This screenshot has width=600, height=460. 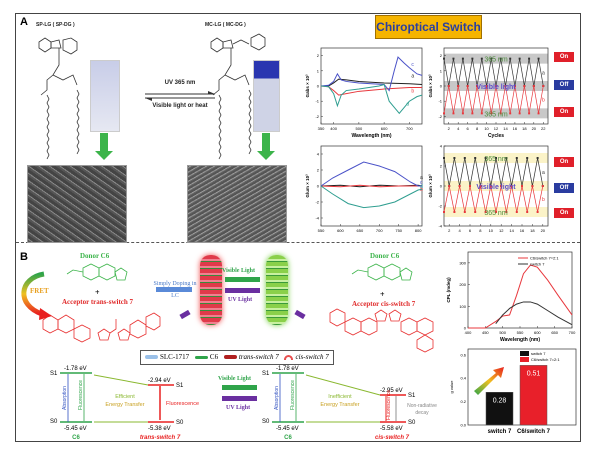 What do you see at coordinates (54, 422) in the screenshot?
I see `s0-label: S0` at bounding box center [54, 422].